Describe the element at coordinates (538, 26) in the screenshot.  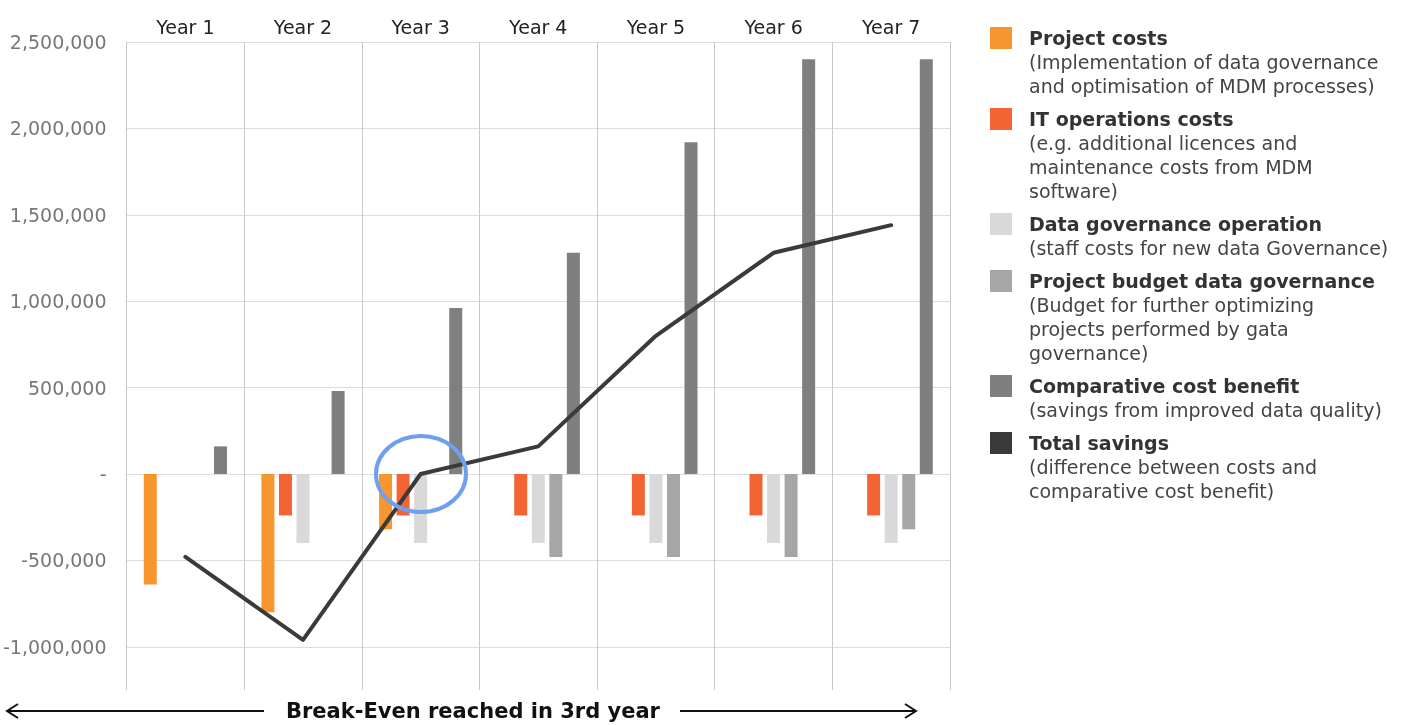
I see `x-tick-label: Year 4` at that location.